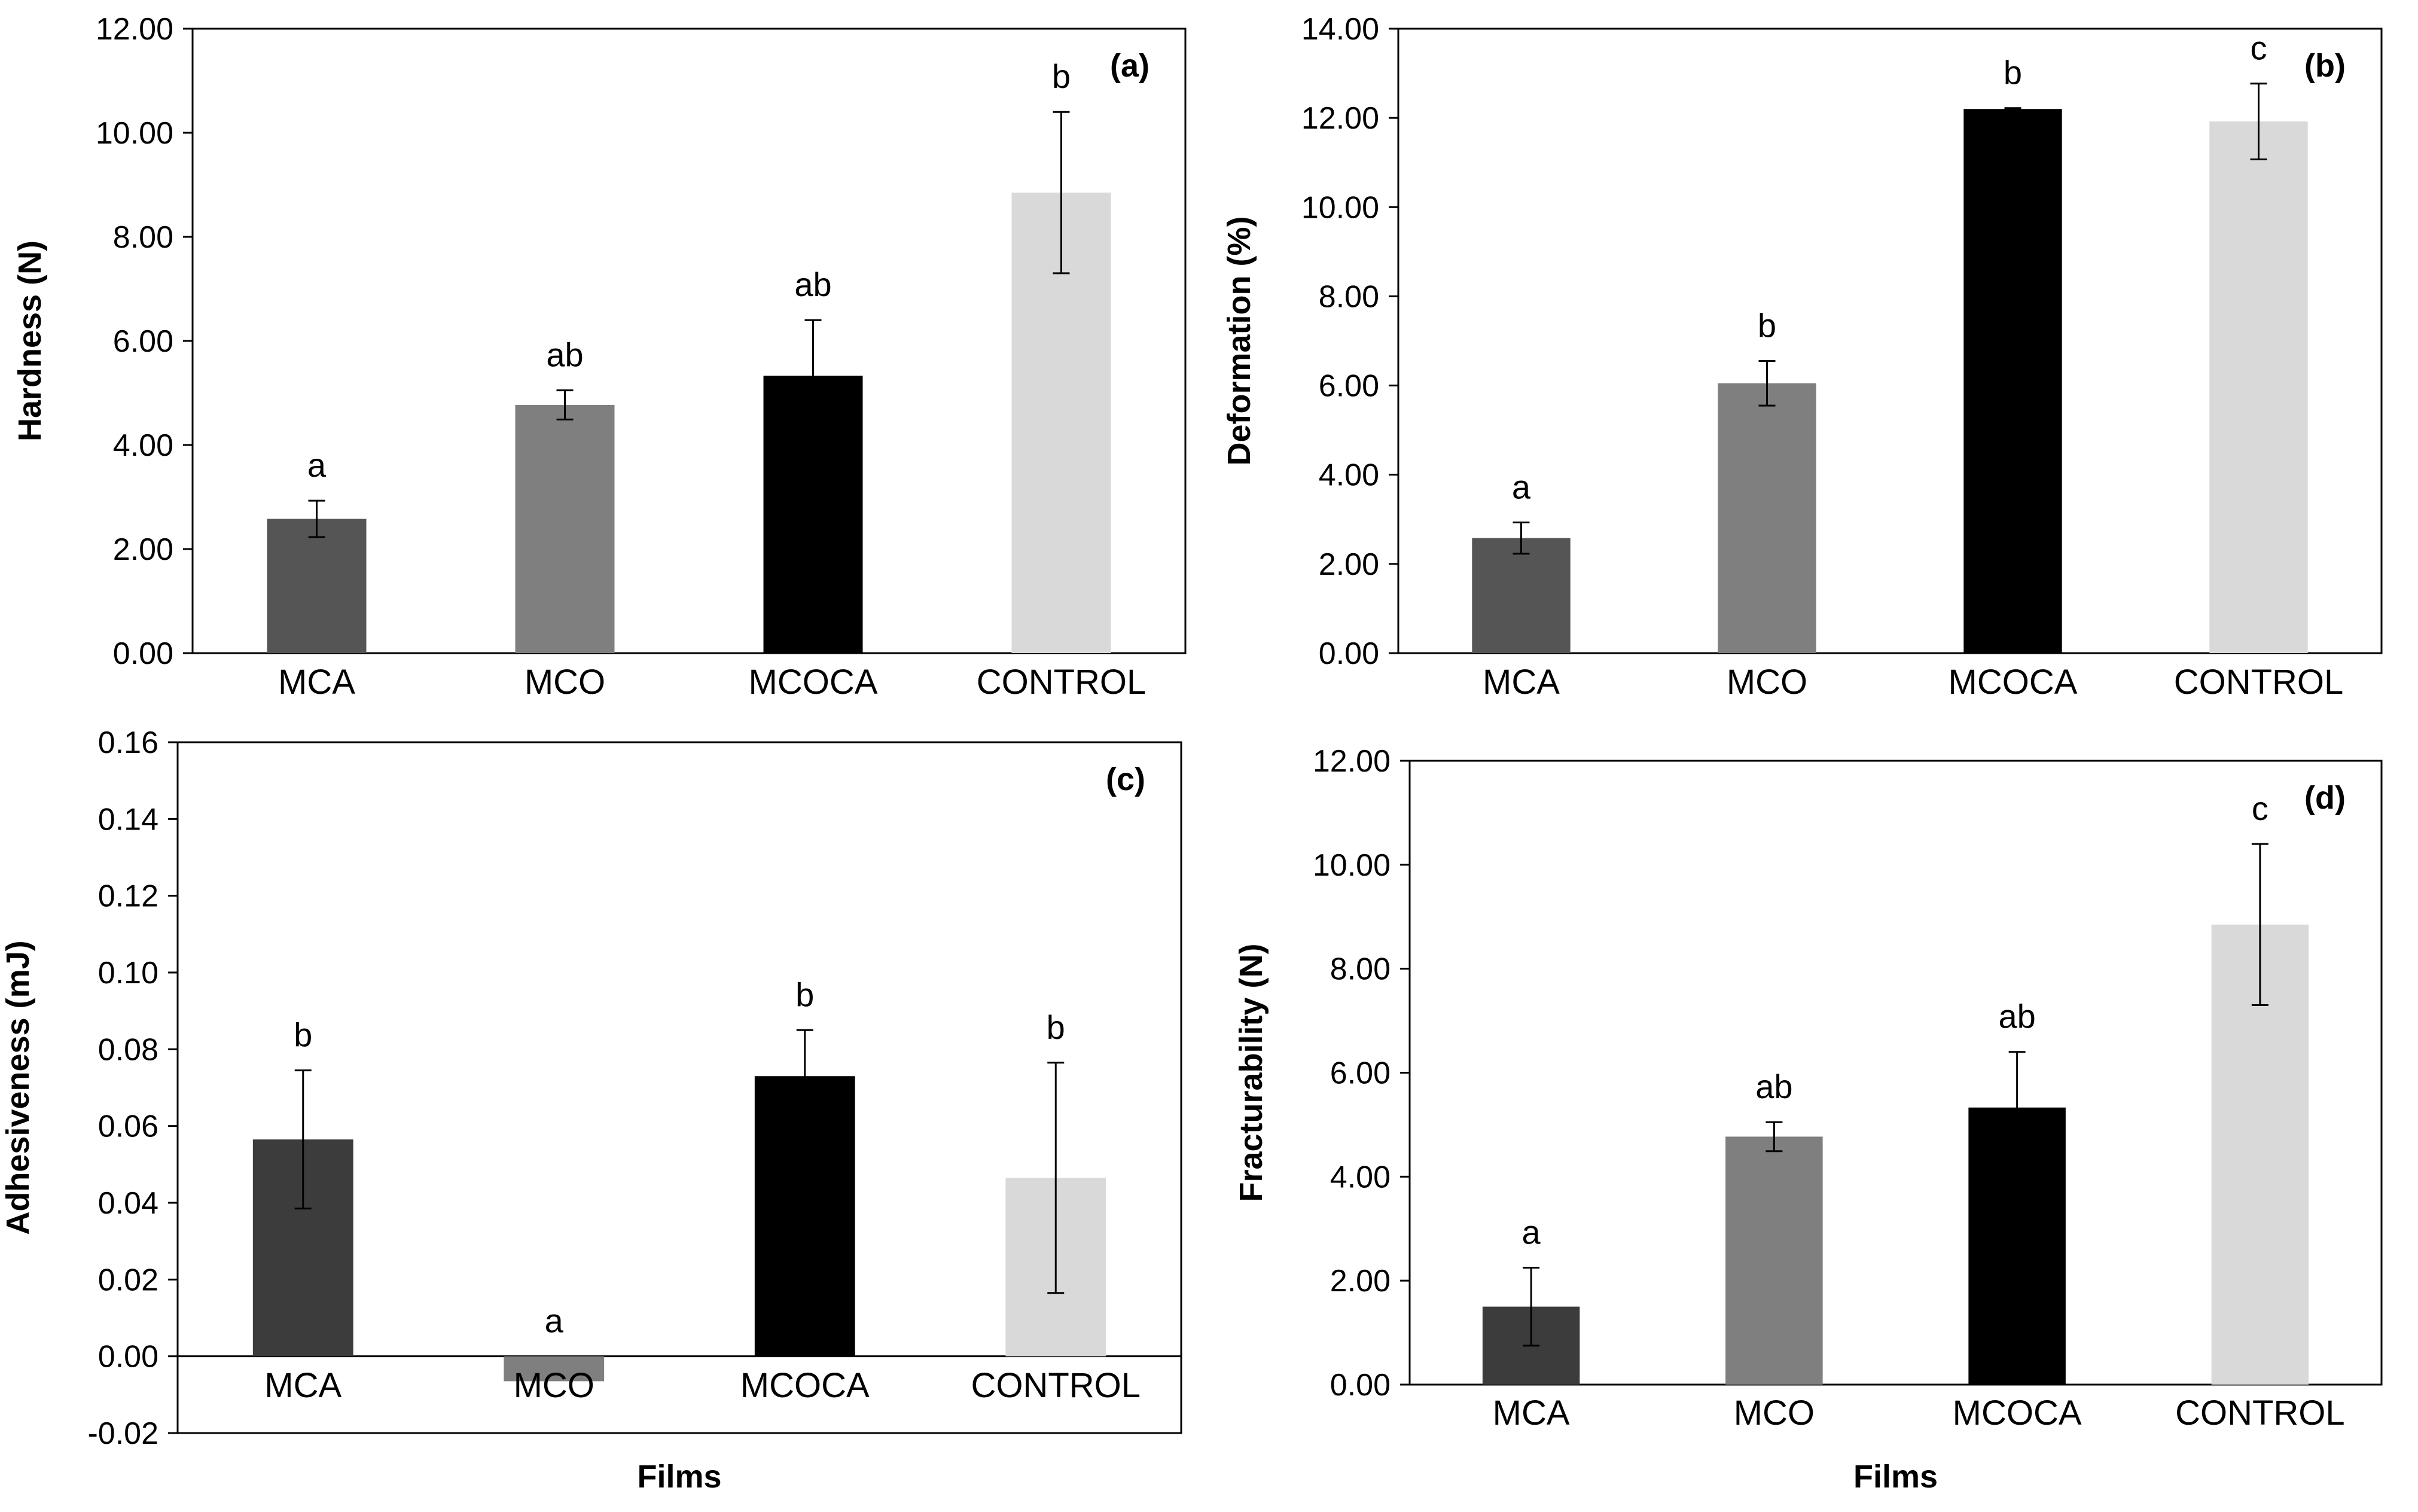 The image size is (2418, 1512). What do you see at coordinates (128, 896) in the screenshot?
I see `y-tick-label: 0.12` at bounding box center [128, 896].